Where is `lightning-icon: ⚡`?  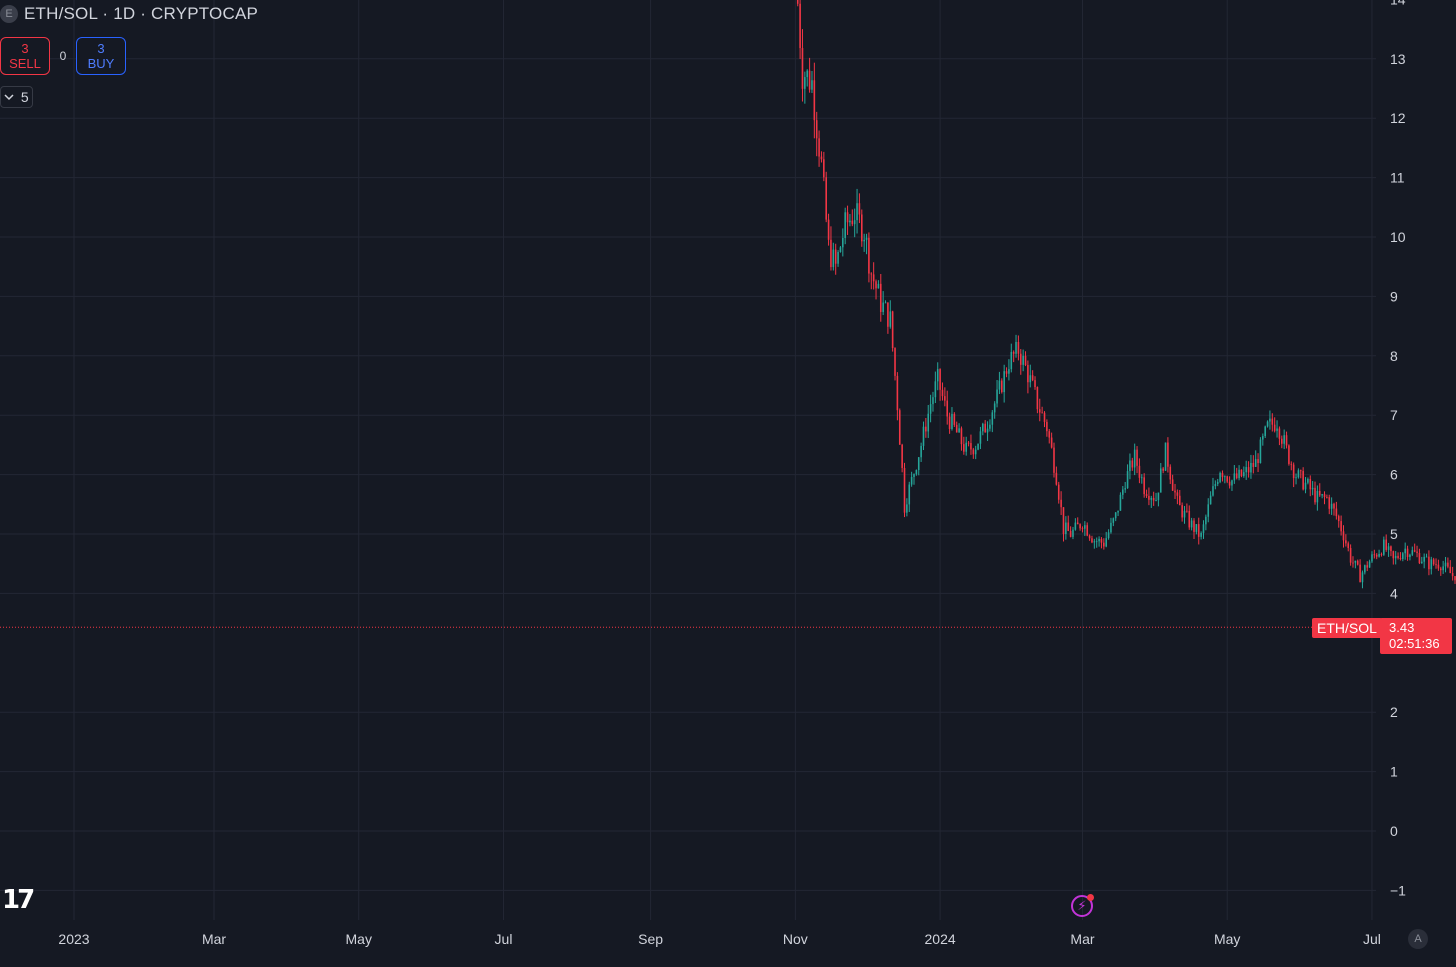
lightning-icon: ⚡ is located at coordinates (1082, 905).